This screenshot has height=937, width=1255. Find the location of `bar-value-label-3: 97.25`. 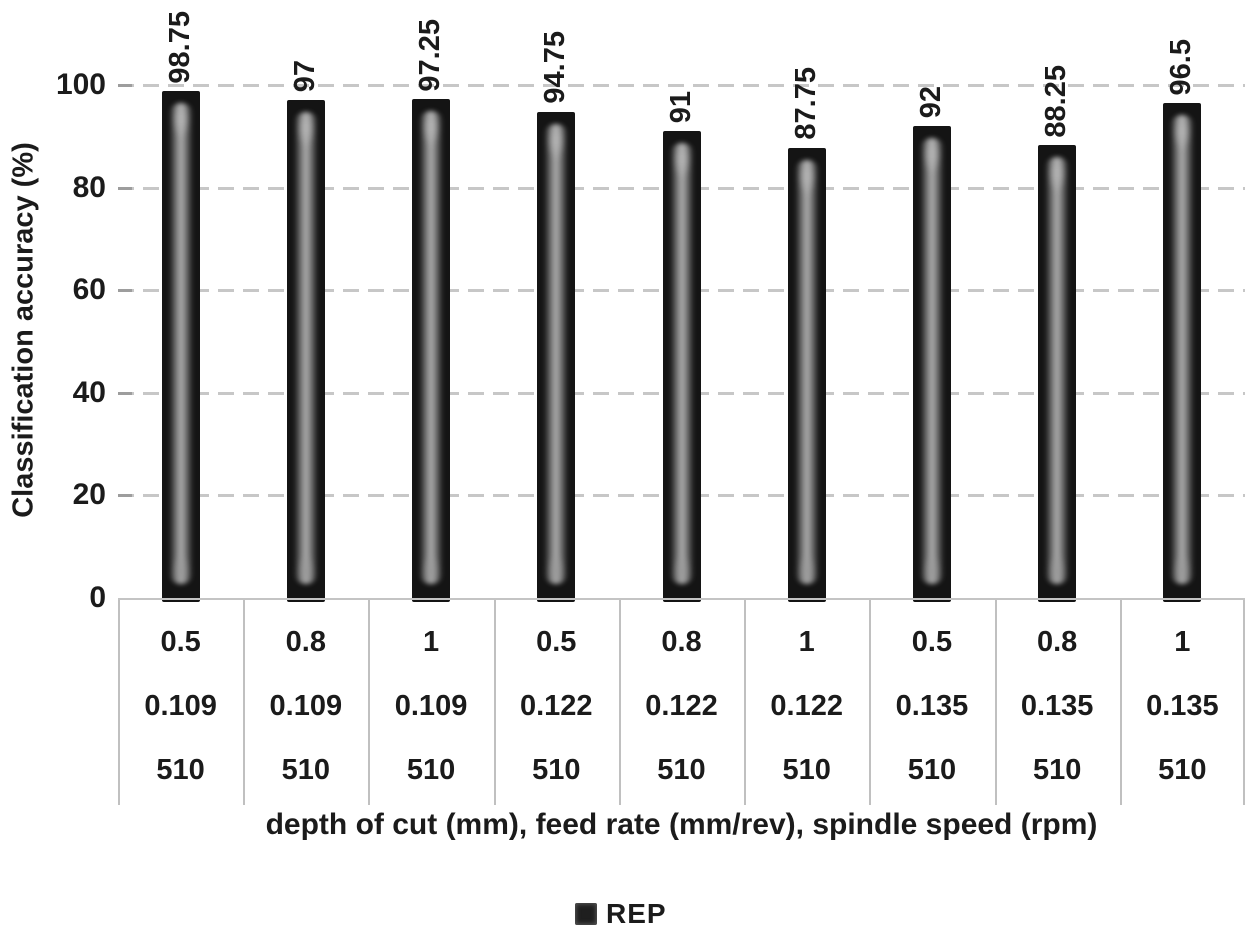

bar-value-label-3: 97.25 is located at coordinates (430, 55).